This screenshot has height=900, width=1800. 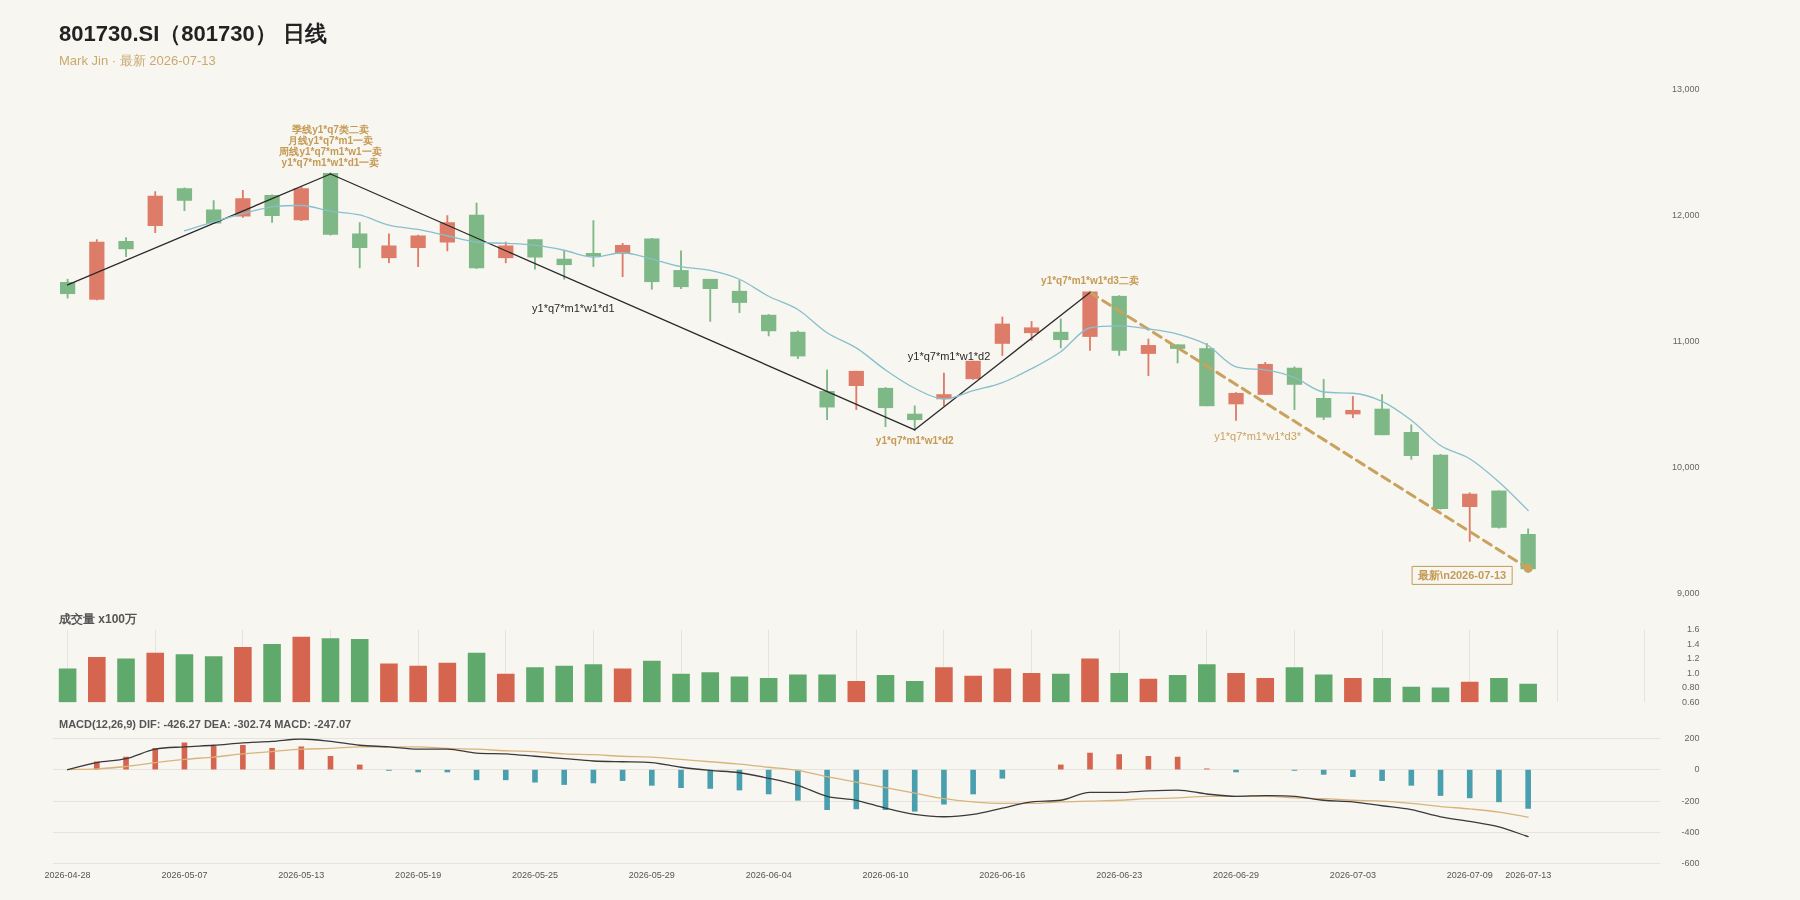 What do you see at coordinates (1686, 341) in the screenshot?
I see `y-tick-label: 11,000` at bounding box center [1686, 341].